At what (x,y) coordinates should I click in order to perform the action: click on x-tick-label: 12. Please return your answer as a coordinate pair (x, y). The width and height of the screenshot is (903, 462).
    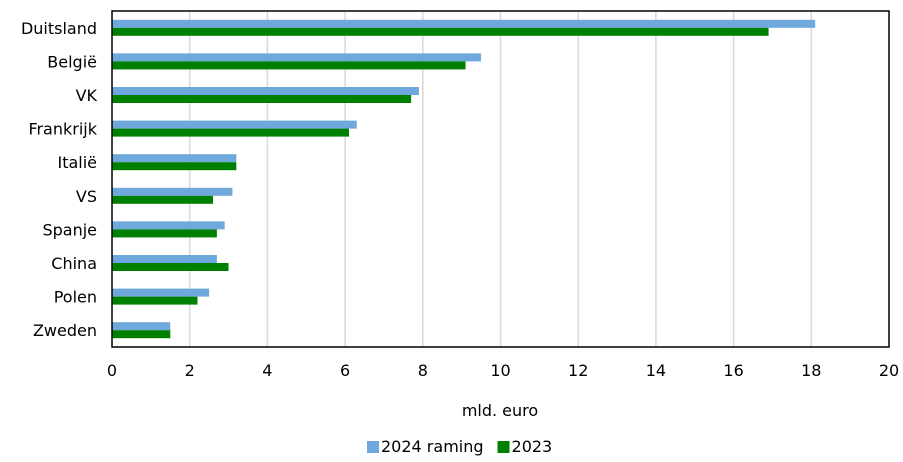
    Looking at the image, I should click on (578, 370).